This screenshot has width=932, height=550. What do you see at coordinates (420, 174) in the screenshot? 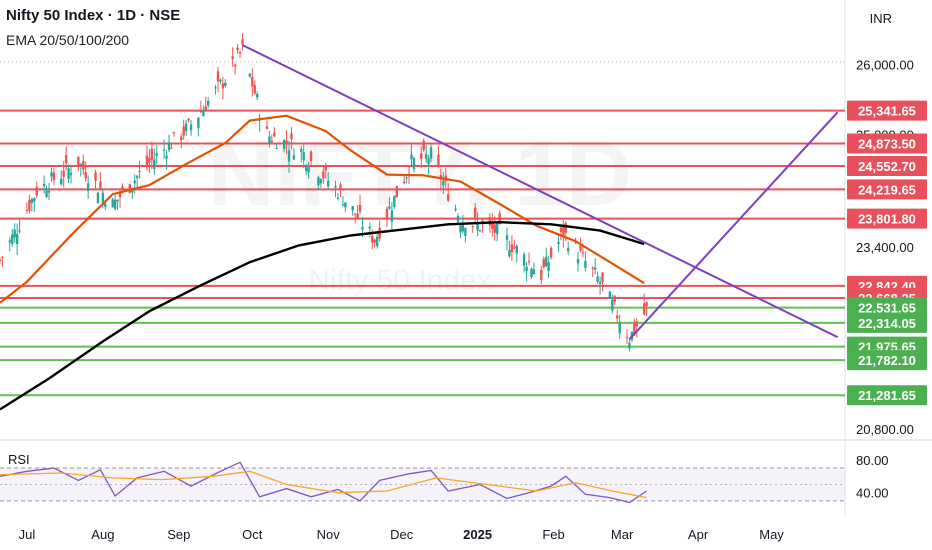
I see `watermark-symbol: NIFTY, 1D` at bounding box center [420, 174].